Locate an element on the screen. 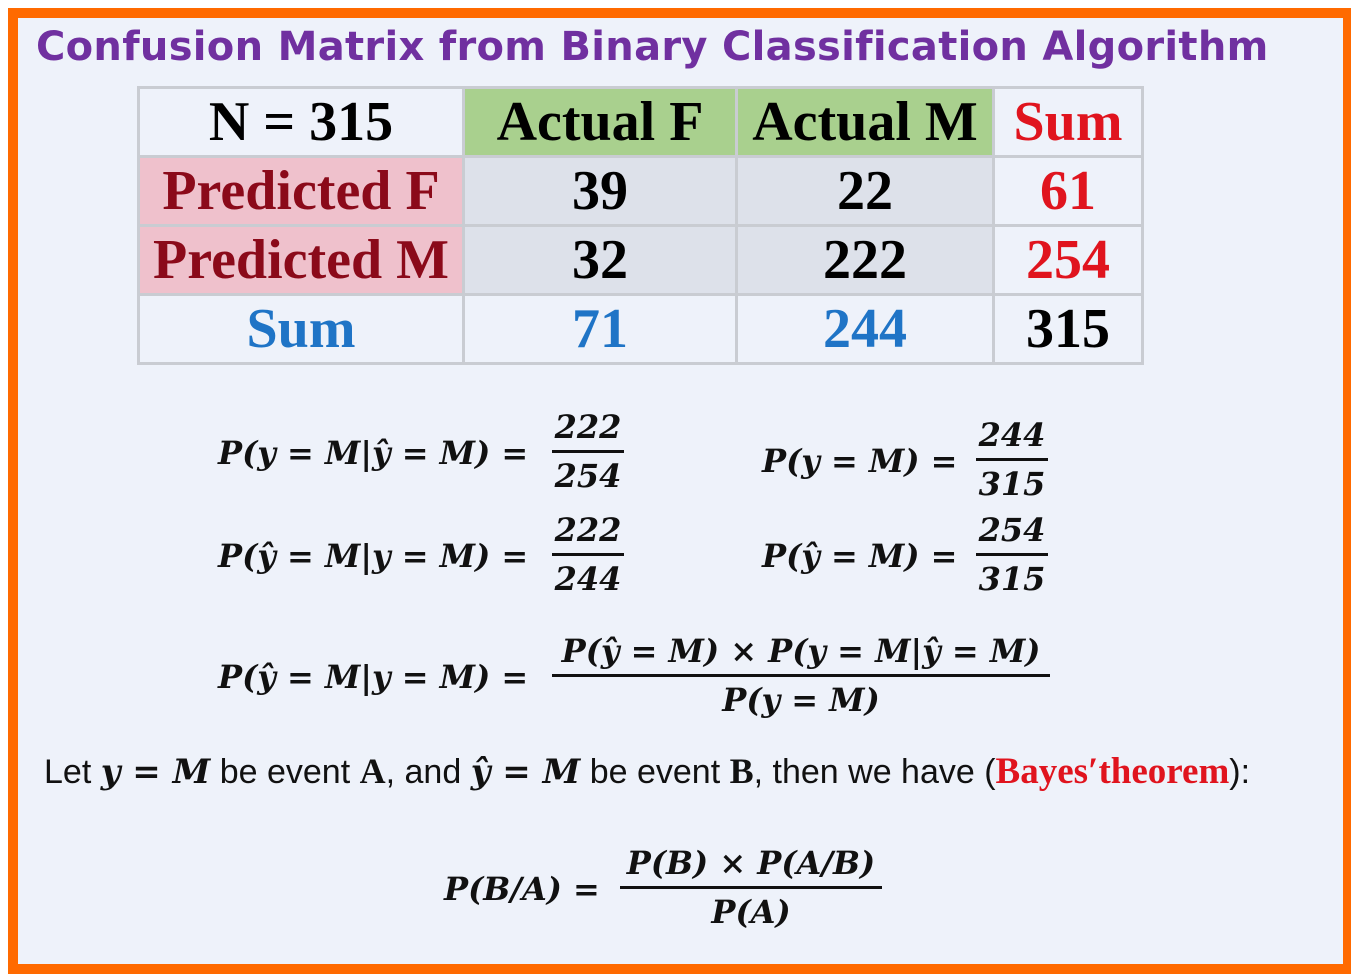  formula-lhs: P(y = M) = is located at coordinates (860, 461).